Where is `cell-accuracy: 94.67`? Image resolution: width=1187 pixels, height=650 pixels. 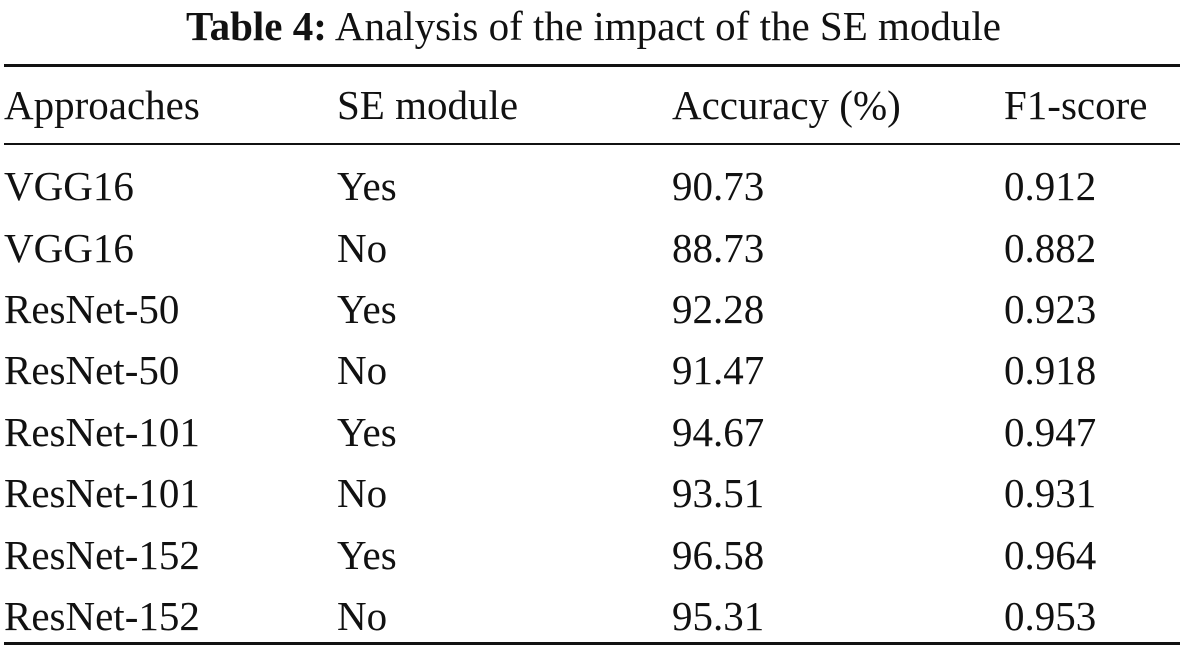
cell-accuracy: 94.67 is located at coordinates (718, 431).